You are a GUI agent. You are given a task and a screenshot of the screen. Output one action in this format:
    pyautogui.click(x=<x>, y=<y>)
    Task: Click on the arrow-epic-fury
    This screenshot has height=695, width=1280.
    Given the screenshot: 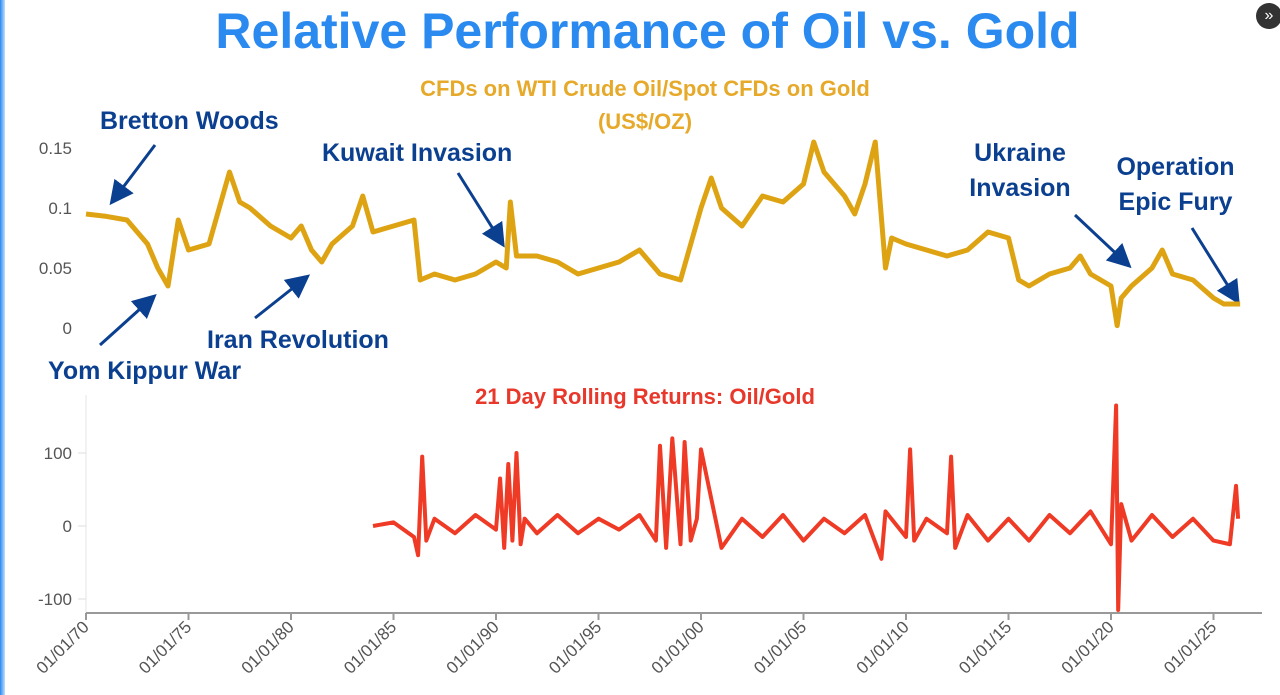 What is the action you would take?
    pyautogui.click(x=1215, y=266)
    